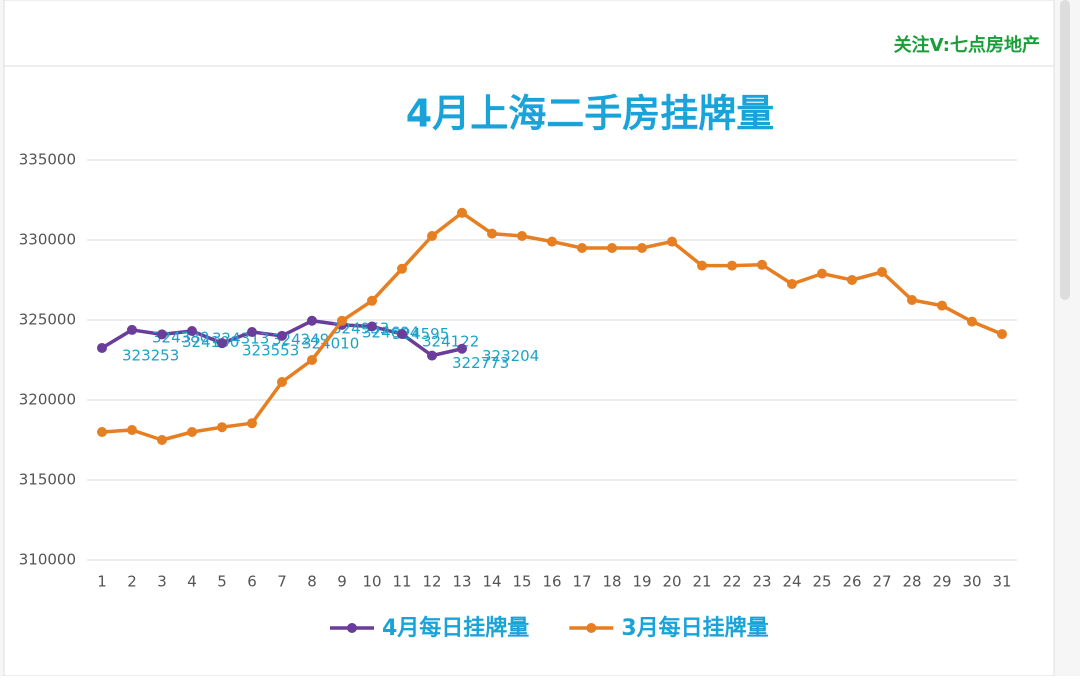  Describe the element at coordinates (312, 582) in the screenshot. I see `x-tick-label: 8` at that location.